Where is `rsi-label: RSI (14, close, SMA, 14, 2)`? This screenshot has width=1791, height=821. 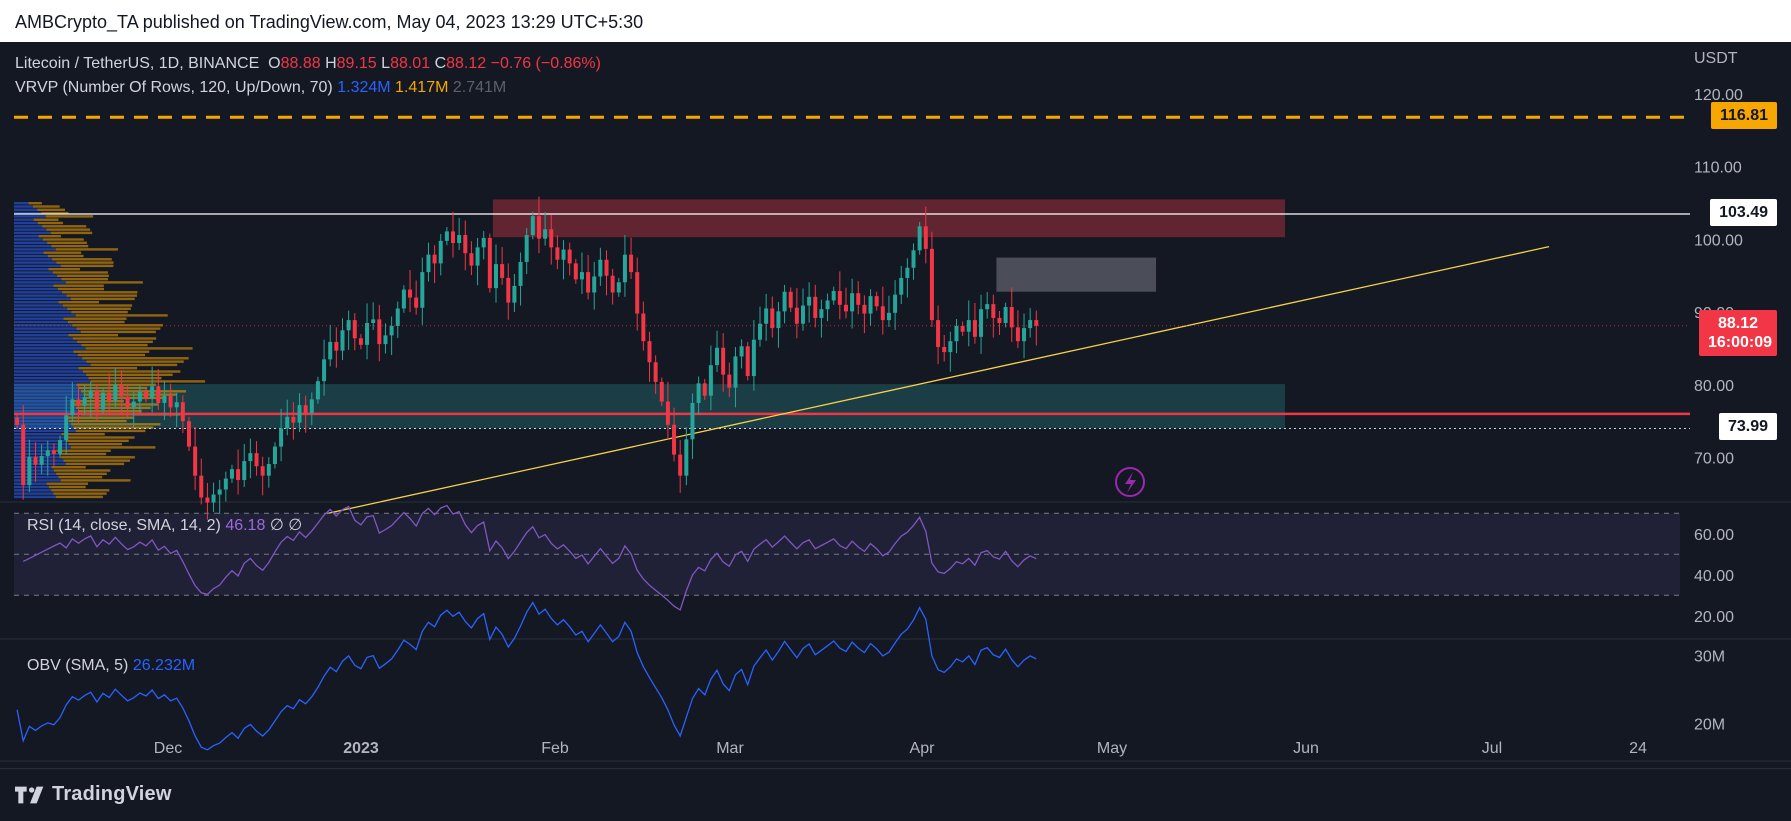 rsi-label: RSI (14, close, SMA, 14, 2) is located at coordinates (124, 525).